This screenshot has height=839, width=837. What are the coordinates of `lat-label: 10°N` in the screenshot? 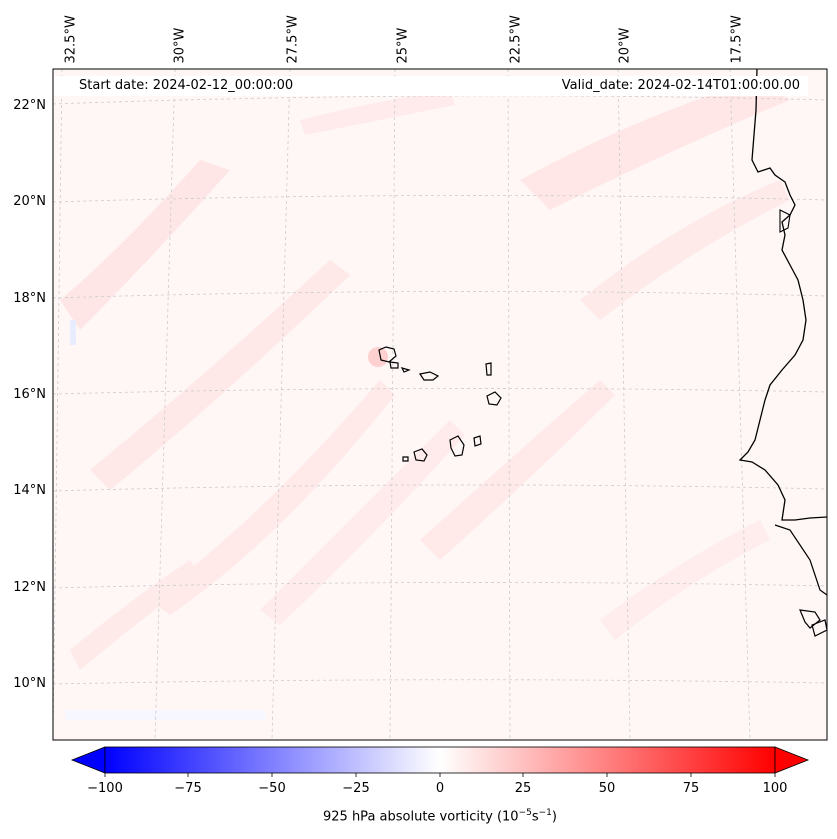 It's located at (29, 683).